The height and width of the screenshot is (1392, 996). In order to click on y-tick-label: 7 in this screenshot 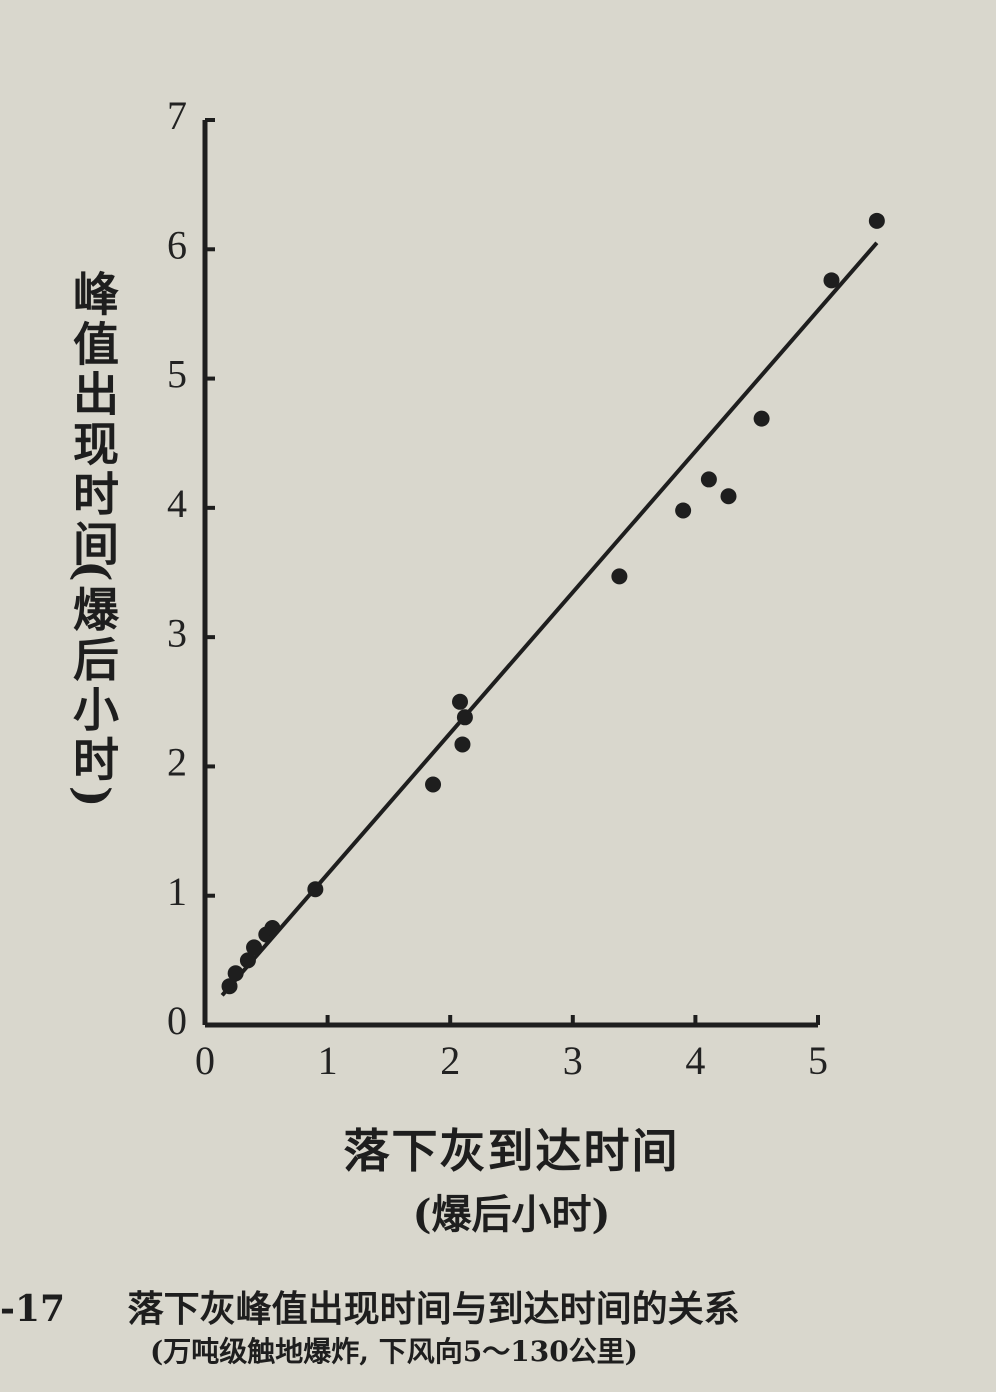, I will do `click(177, 115)`.